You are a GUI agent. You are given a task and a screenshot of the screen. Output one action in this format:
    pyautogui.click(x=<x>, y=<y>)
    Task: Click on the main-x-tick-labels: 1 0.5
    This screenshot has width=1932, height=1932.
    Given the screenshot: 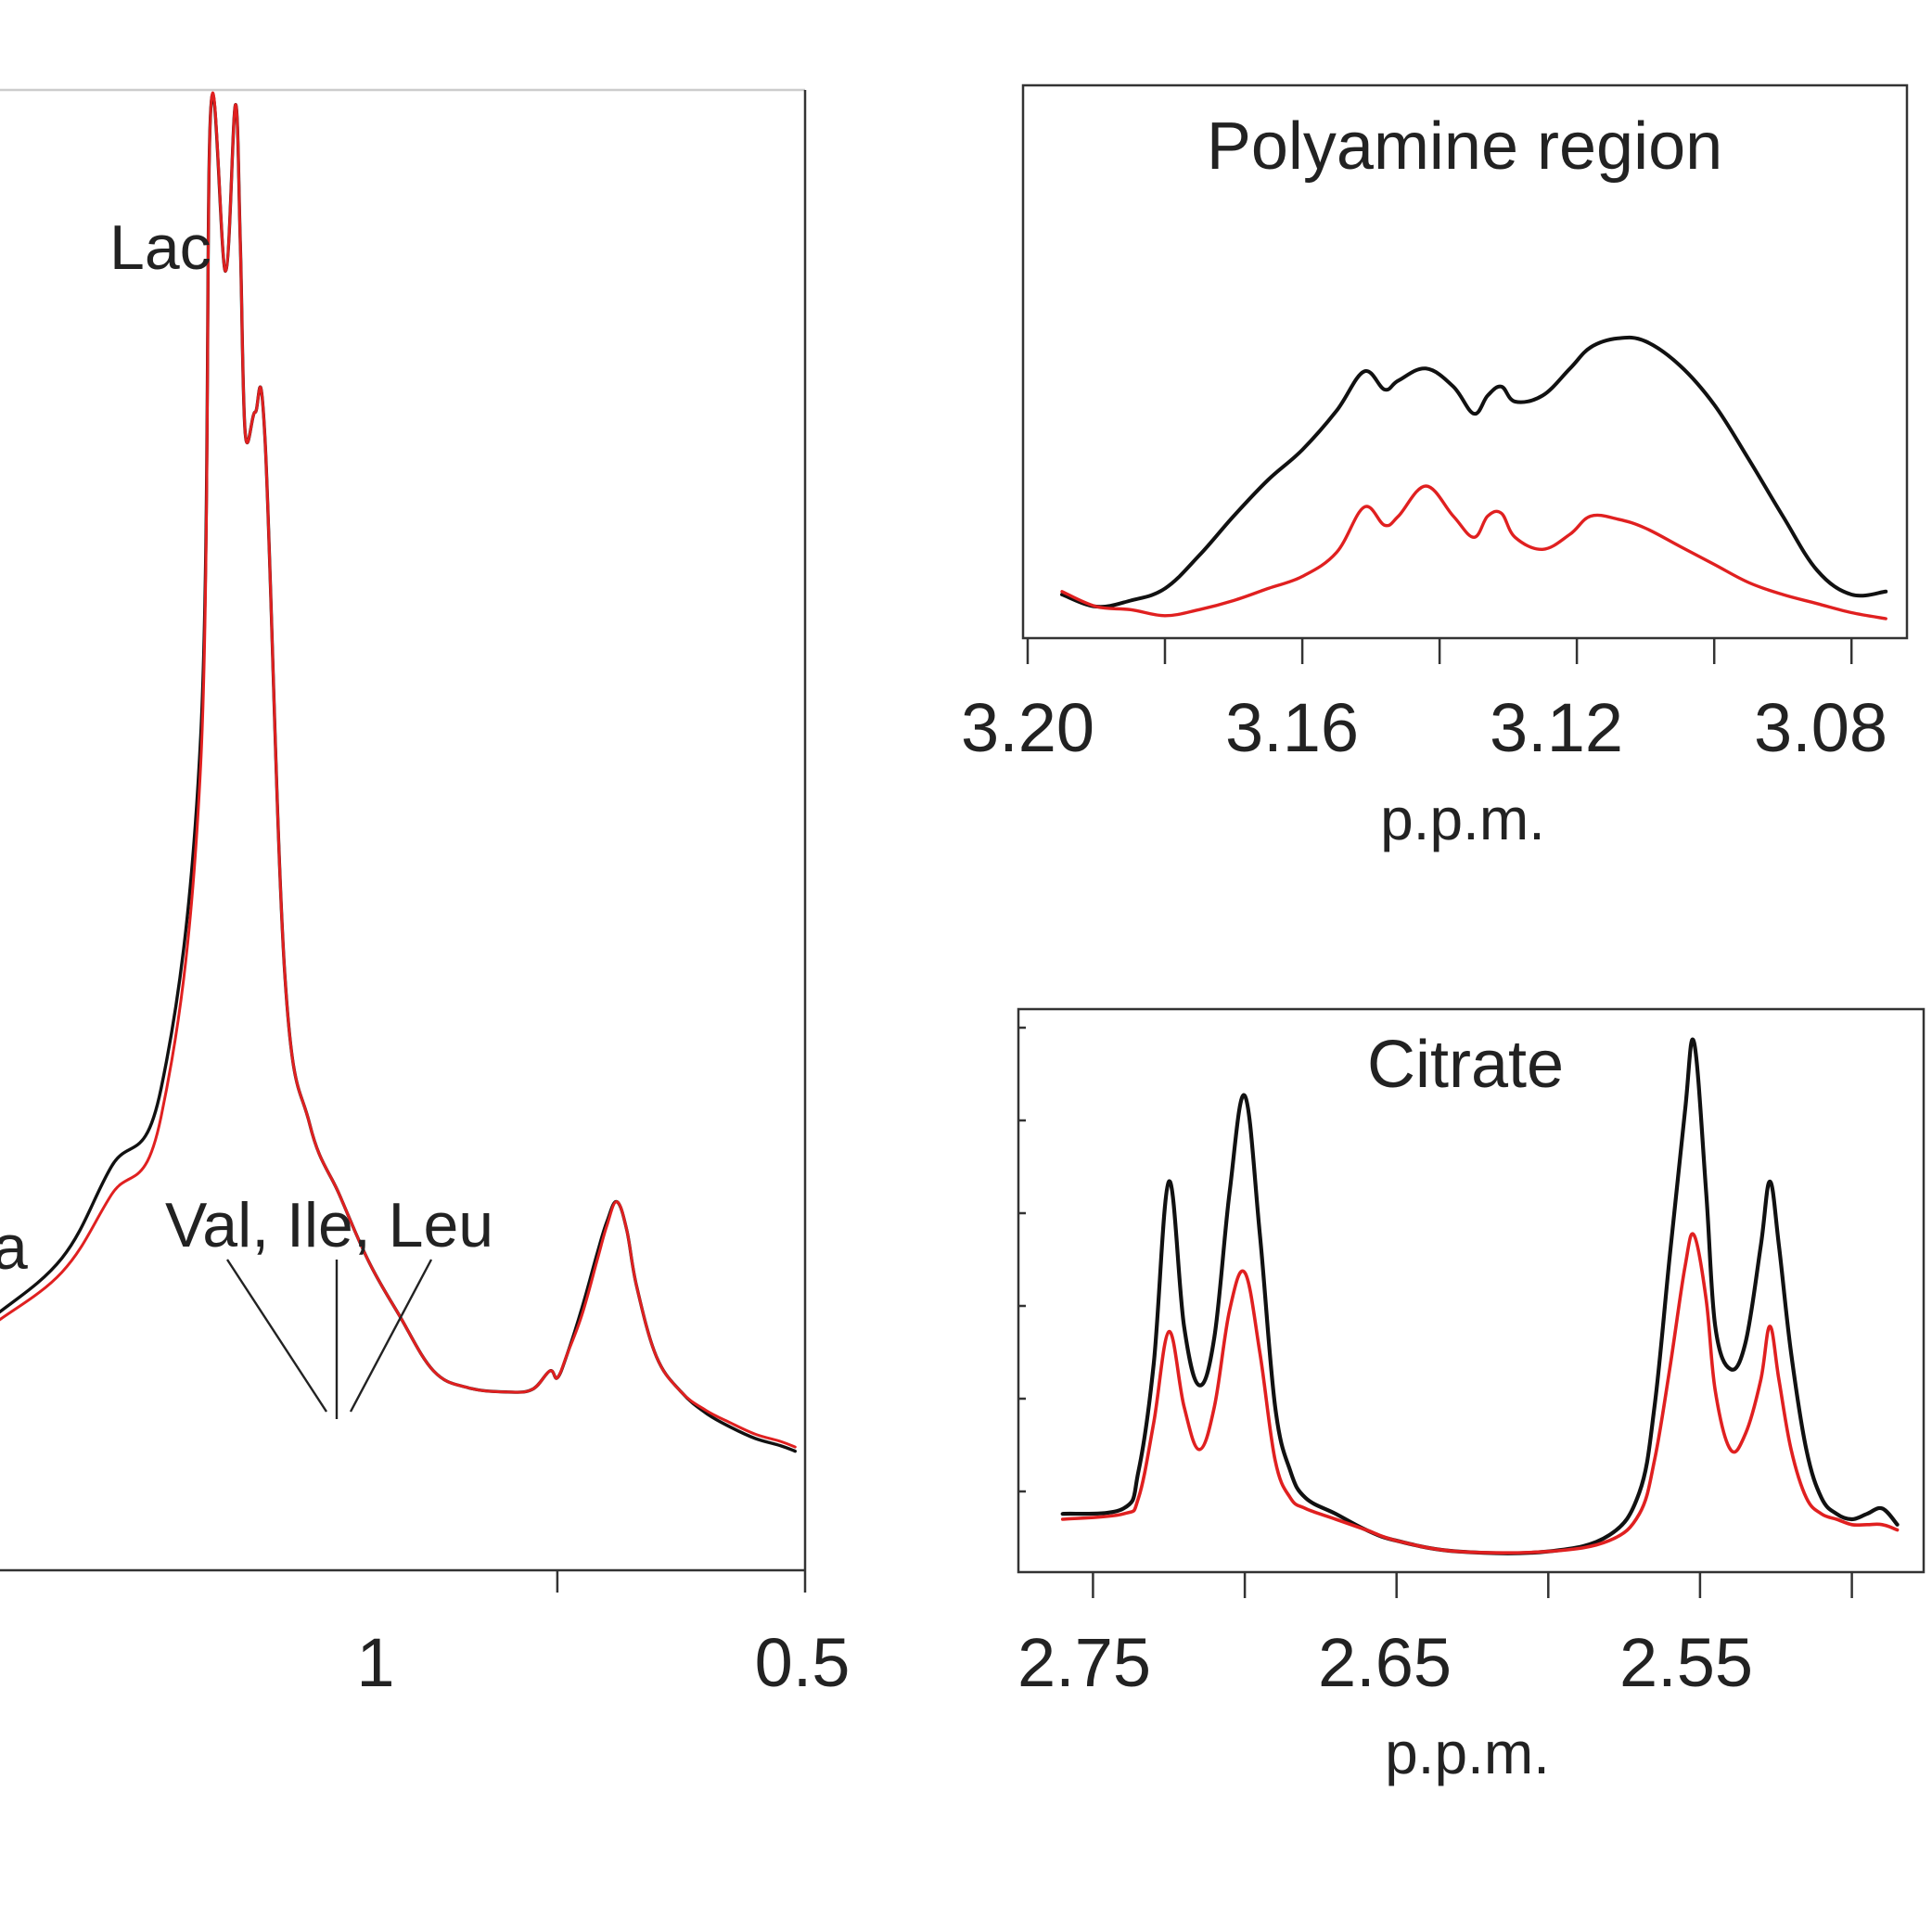 What is the action you would take?
    pyautogui.click(x=603, y=1662)
    